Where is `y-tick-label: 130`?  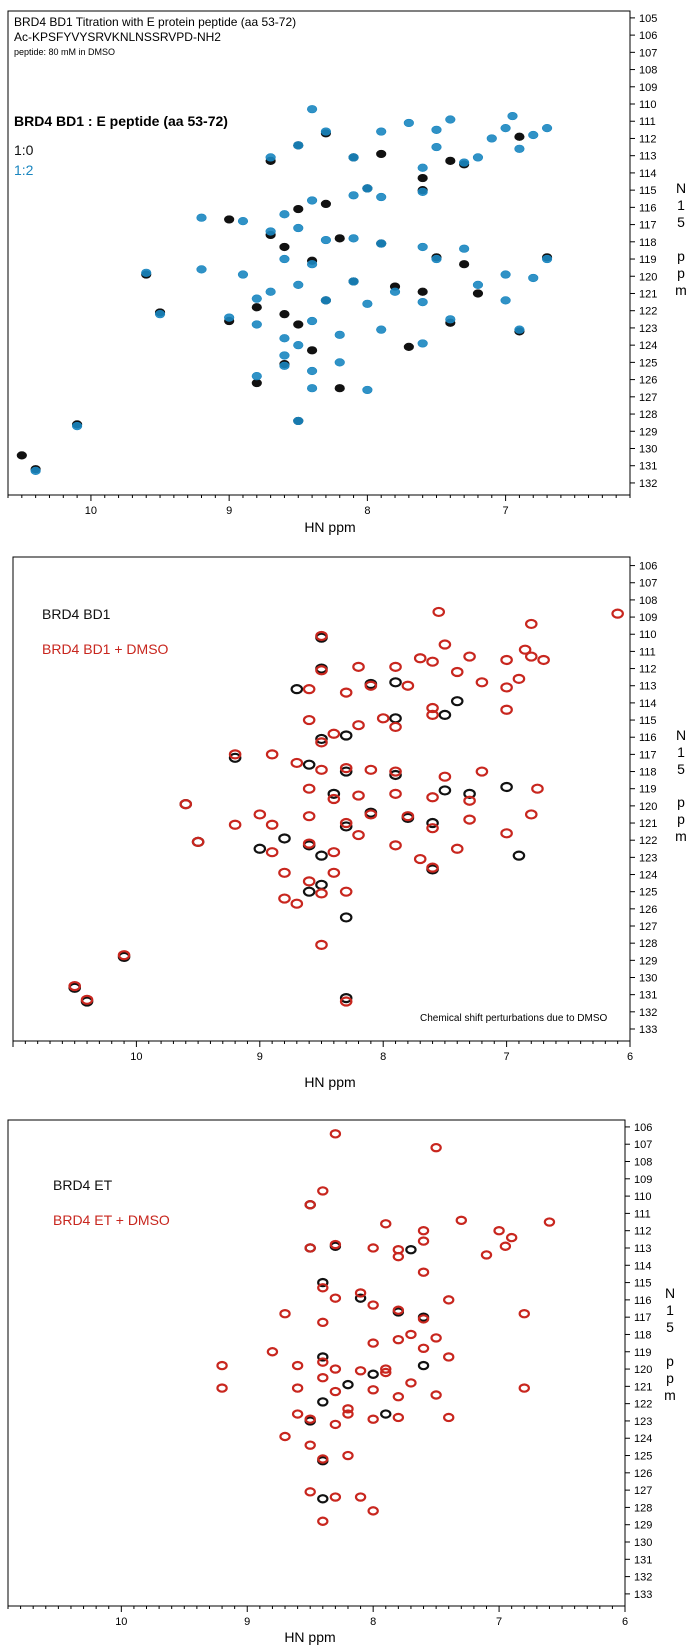
y-tick-label: 130 is located at coordinates (648, 449).